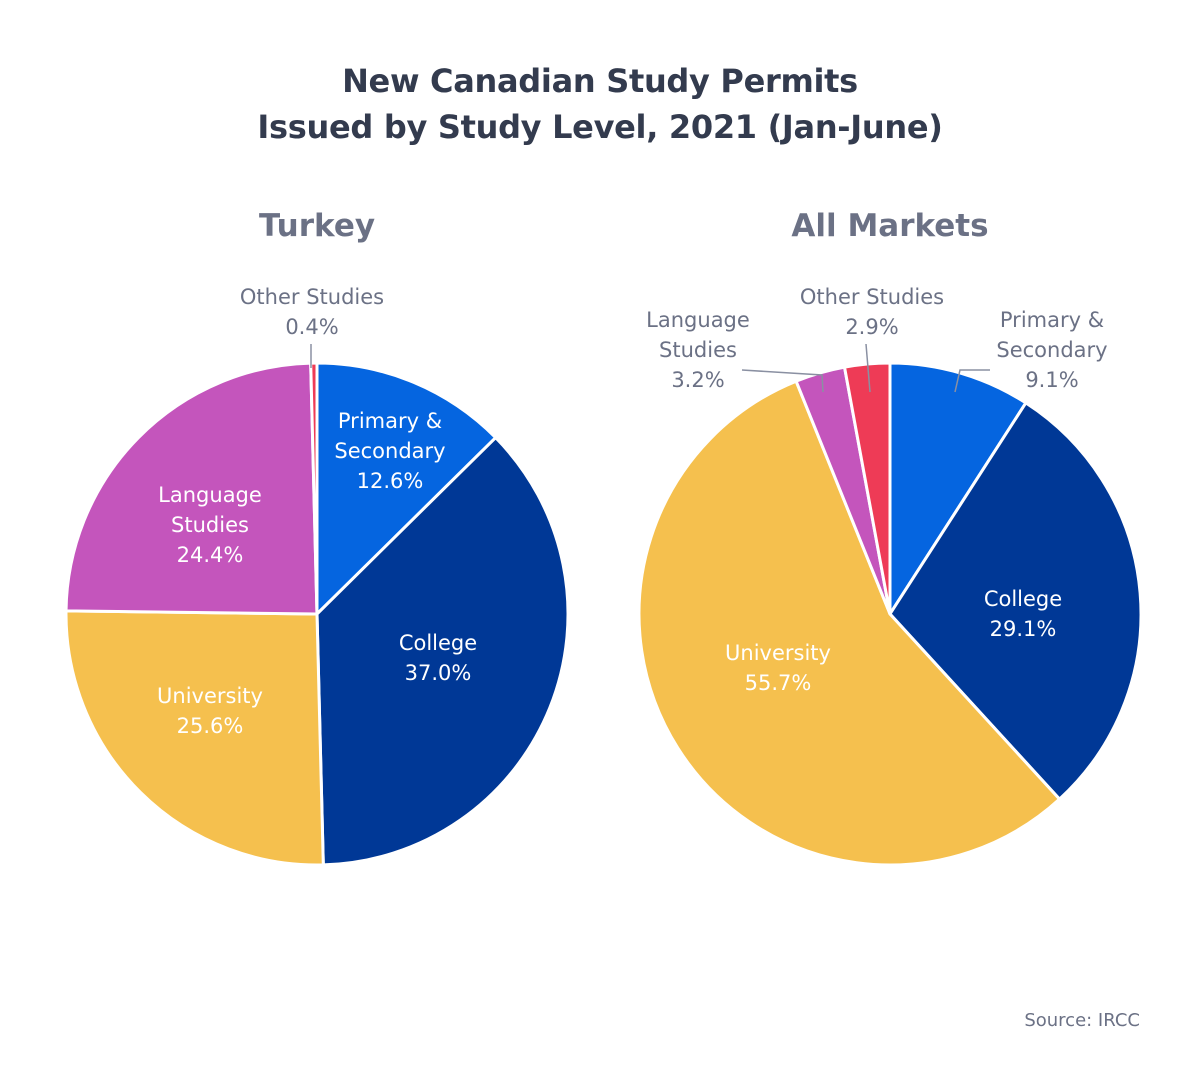 Image resolution: width=1200 pixels, height=1078 pixels. What do you see at coordinates (438, 658) in the screenshot?
I see `data-label-turkey-college: College 37.0%` at bounding box center [438, 658].